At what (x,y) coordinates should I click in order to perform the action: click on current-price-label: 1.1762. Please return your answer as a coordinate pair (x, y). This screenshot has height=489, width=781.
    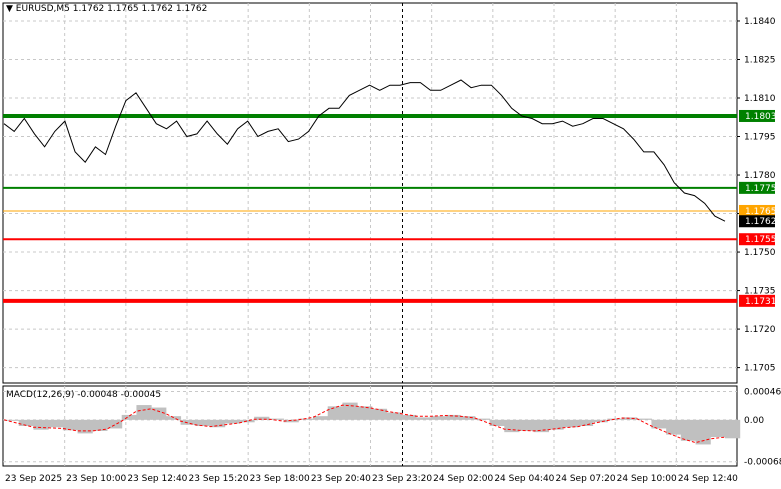
    Looking at the image, I should click on (761, 222).